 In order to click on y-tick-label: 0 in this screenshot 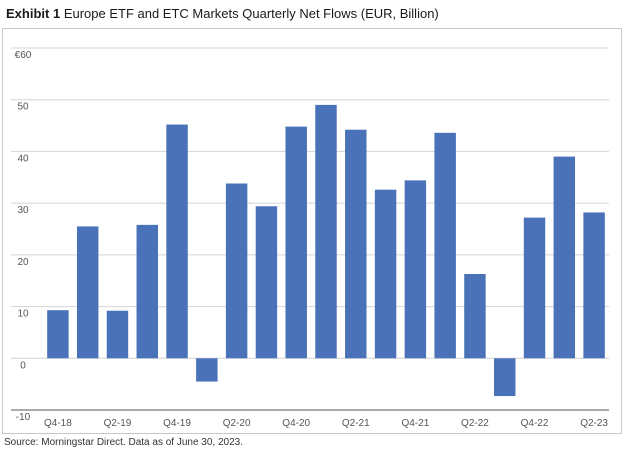, I will do `click(23, 365)`.